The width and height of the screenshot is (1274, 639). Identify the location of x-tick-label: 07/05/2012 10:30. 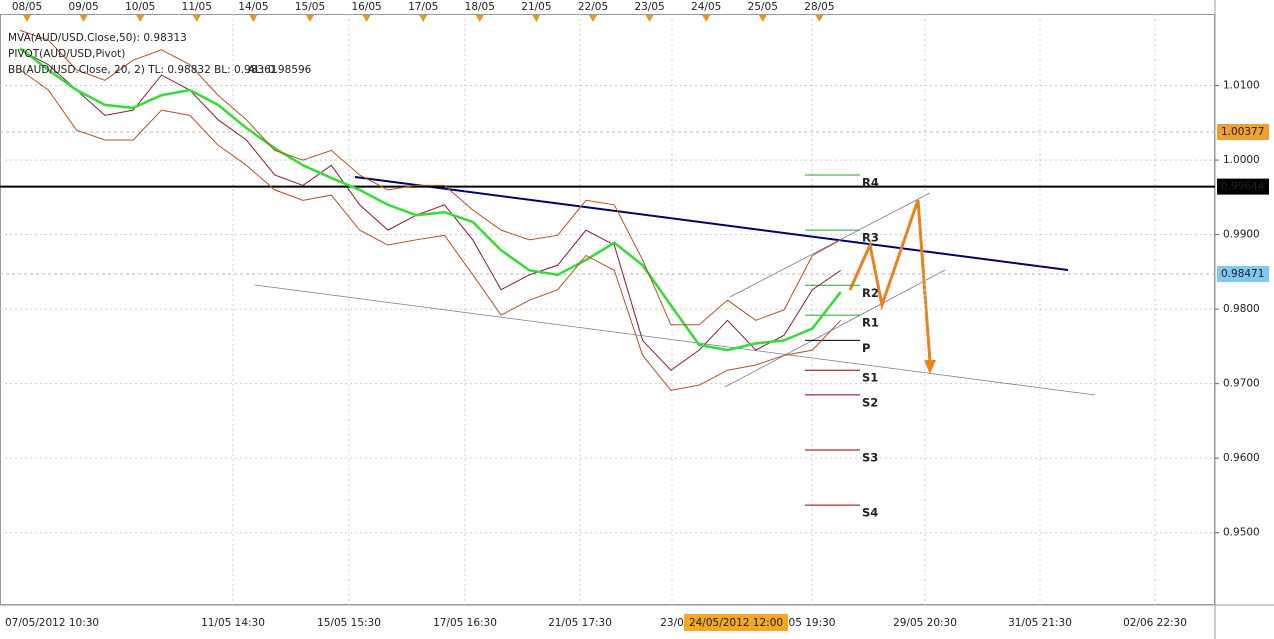
(52, 623).